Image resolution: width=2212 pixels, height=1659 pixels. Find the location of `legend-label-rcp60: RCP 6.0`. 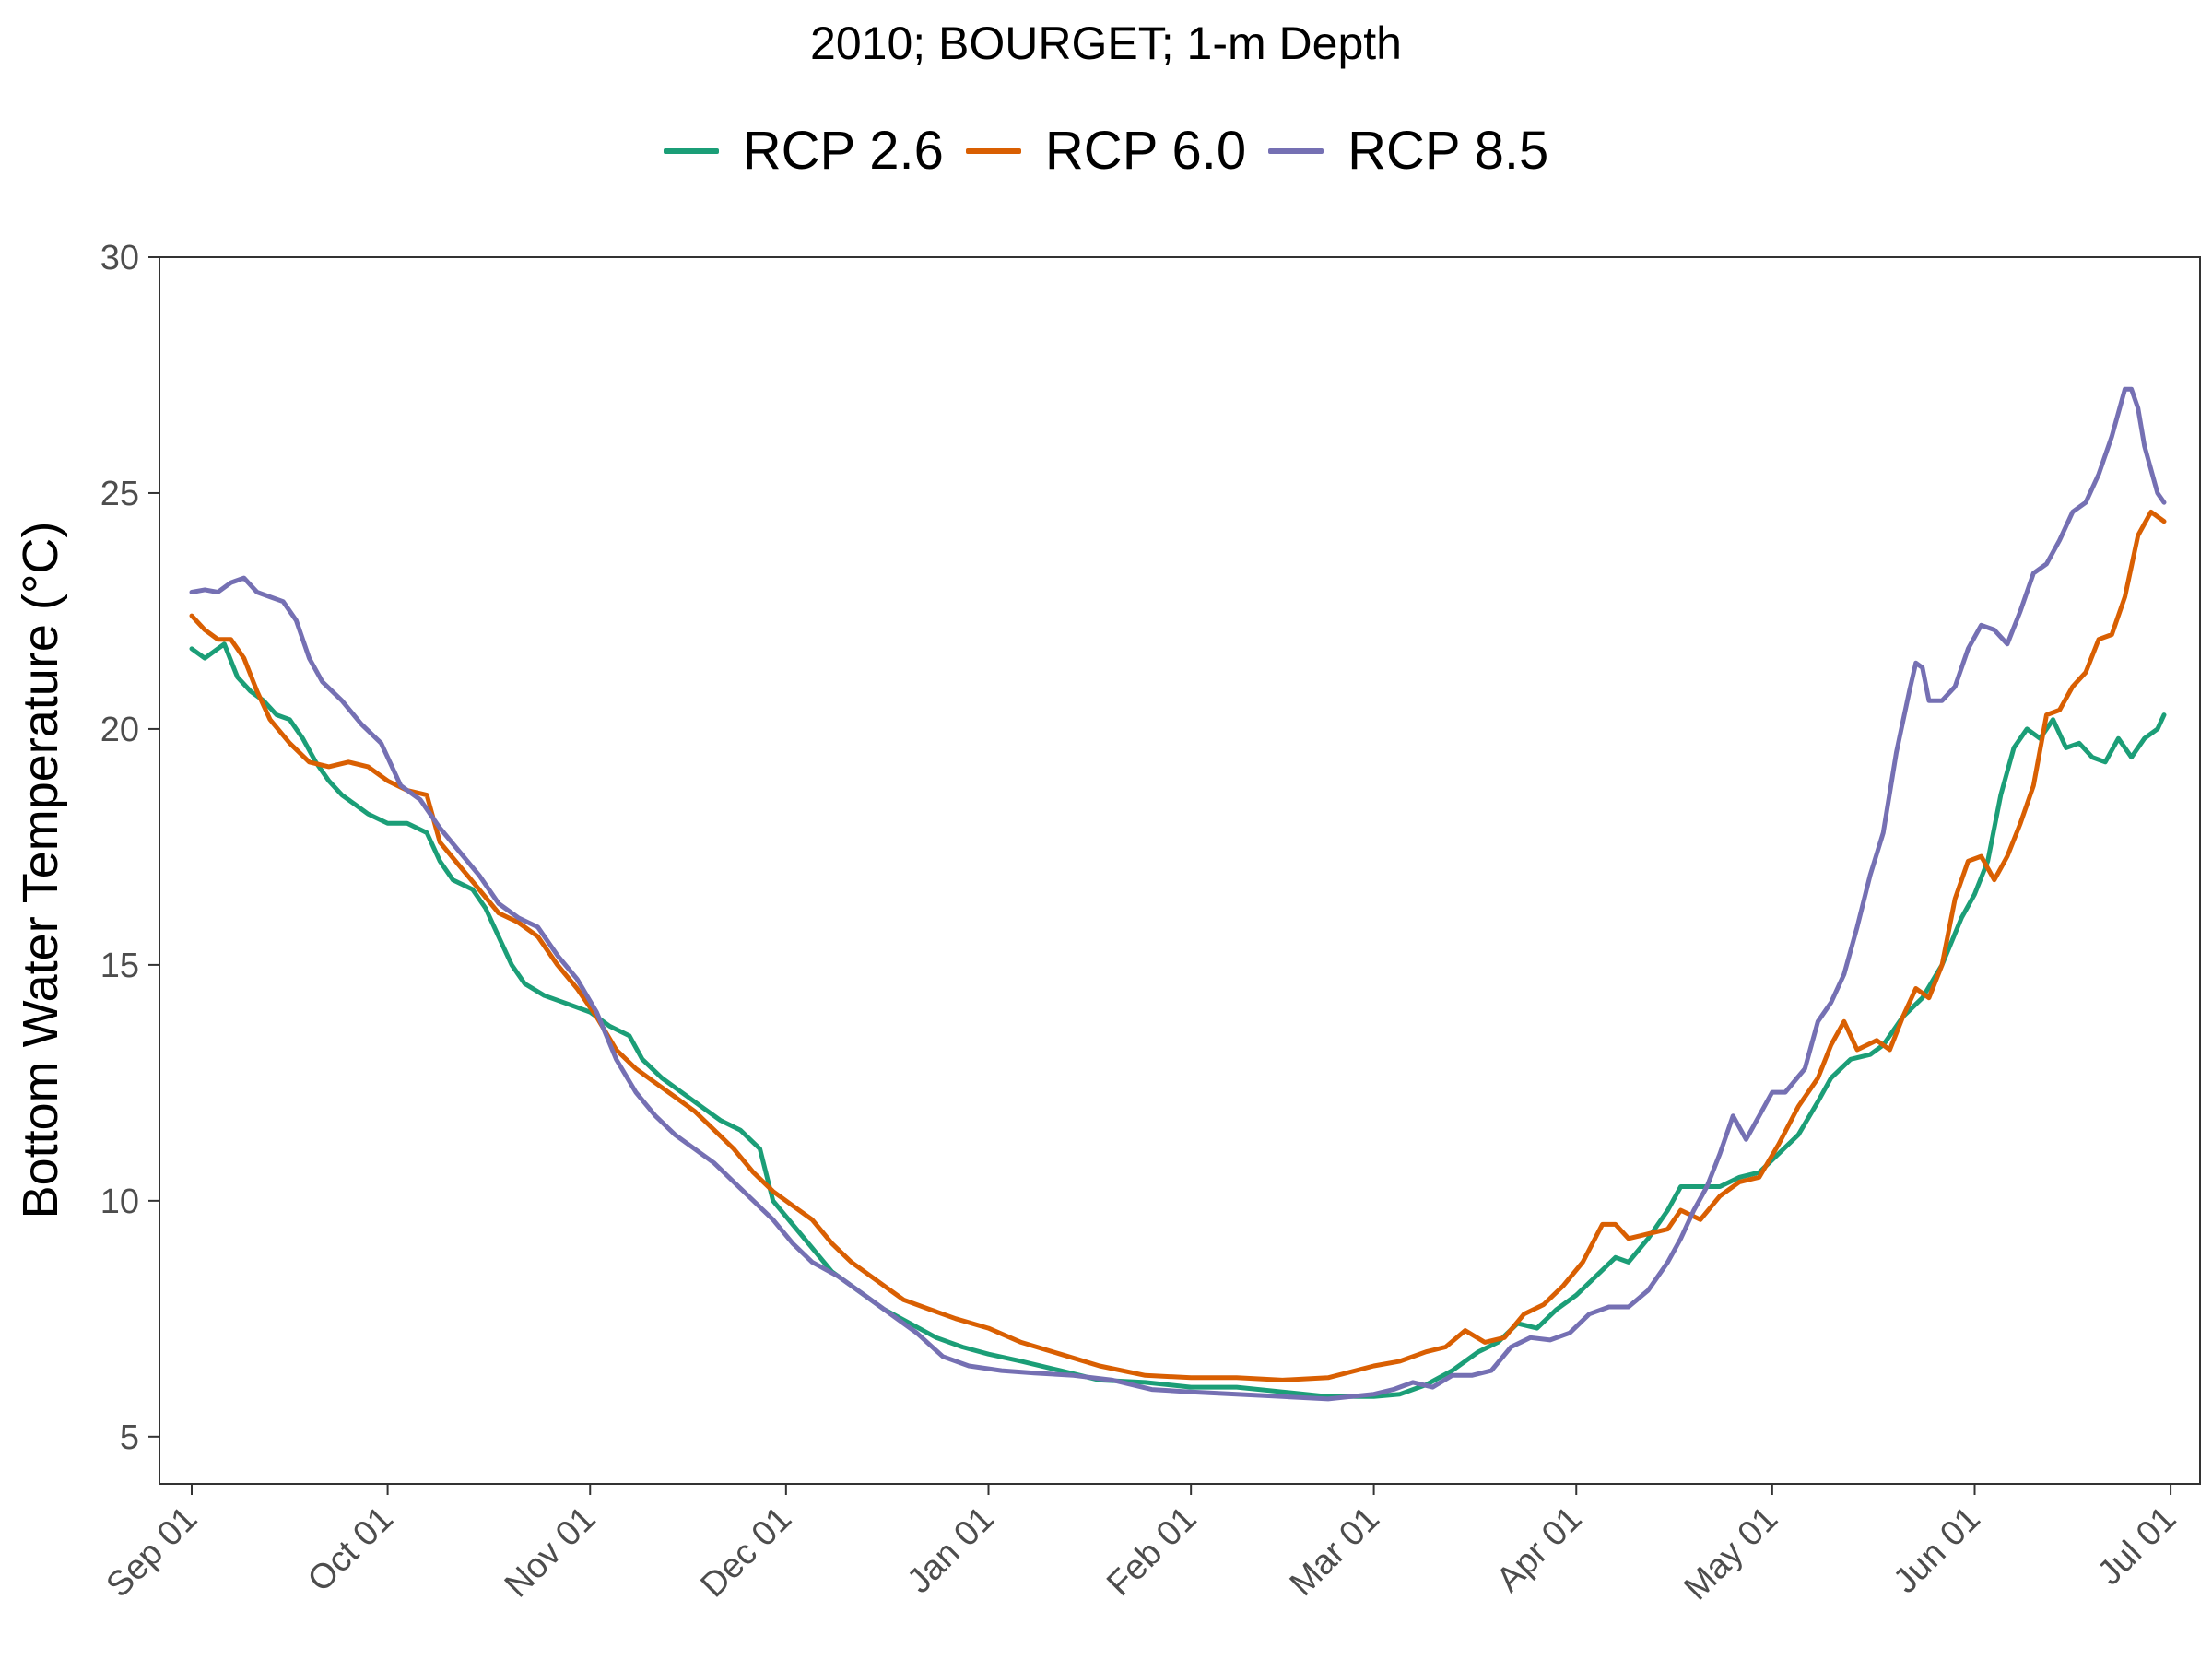

legend-label-rcp60: RCP 6.0 is located at coordinates (1145, 151).